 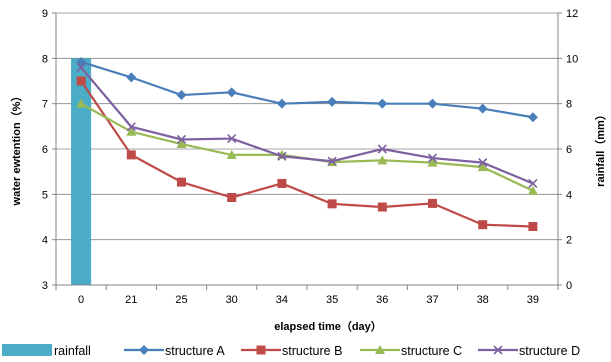 I want to click on legend-swatch, so click(x=27, y=350).